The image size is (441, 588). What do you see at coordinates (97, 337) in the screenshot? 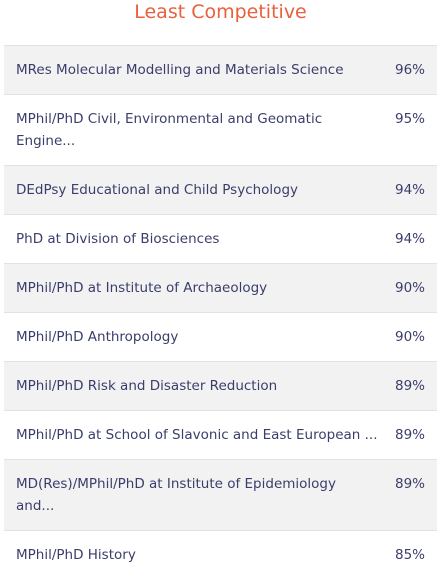
I see `program-name: MPhil/PhD Anthropology` at bounding box center [97, 337].